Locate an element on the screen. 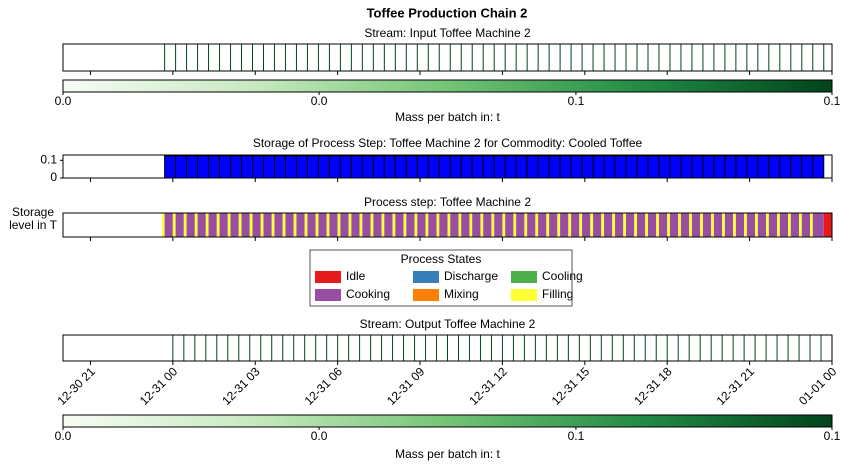  legend-label: Mixing is located at coordinates (461, 294).